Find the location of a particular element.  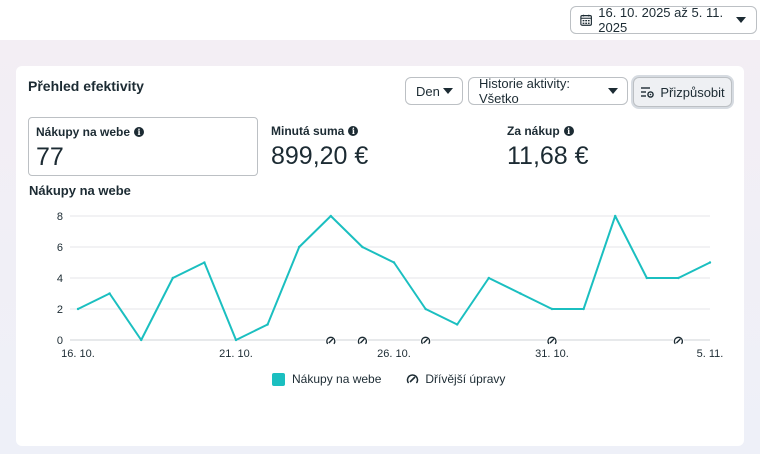

metric-label-wrap: Nákupy na webe i is located at coordinates (146, 132).